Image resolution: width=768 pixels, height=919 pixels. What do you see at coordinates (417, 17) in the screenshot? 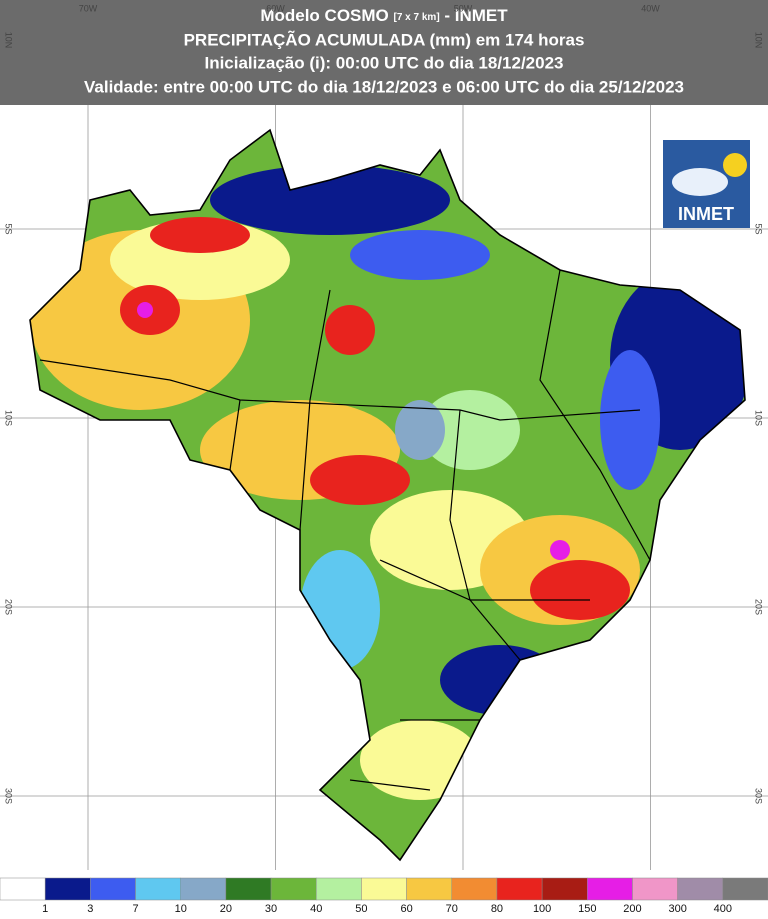
I see `resolution: [7 x 7 km]` at bounding box center [417, 17].